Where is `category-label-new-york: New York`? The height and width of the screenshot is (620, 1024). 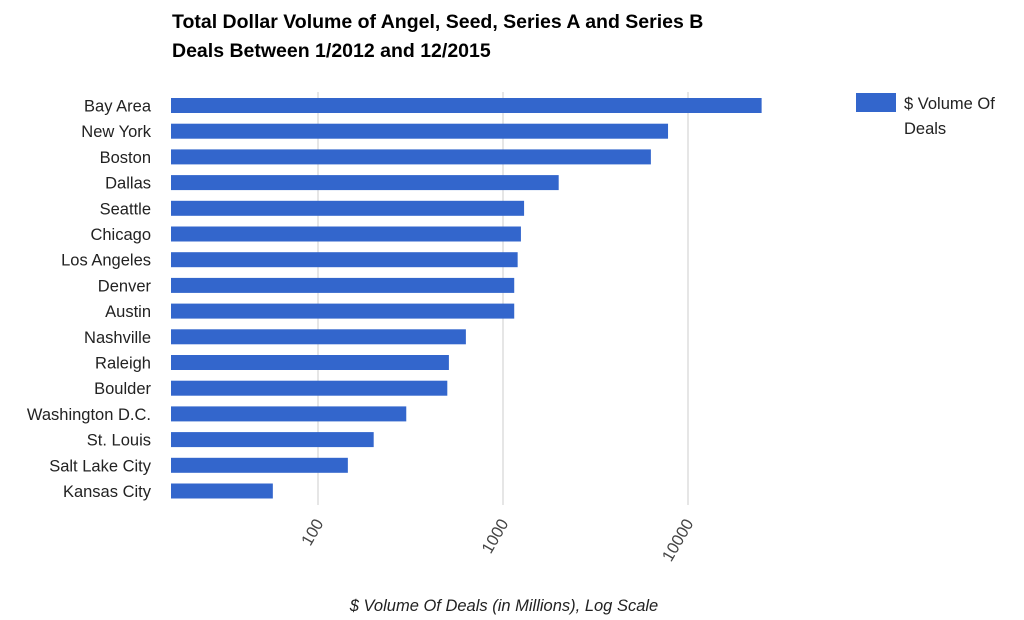
category-label-new-york: New York is located at coordinates (116, 132).